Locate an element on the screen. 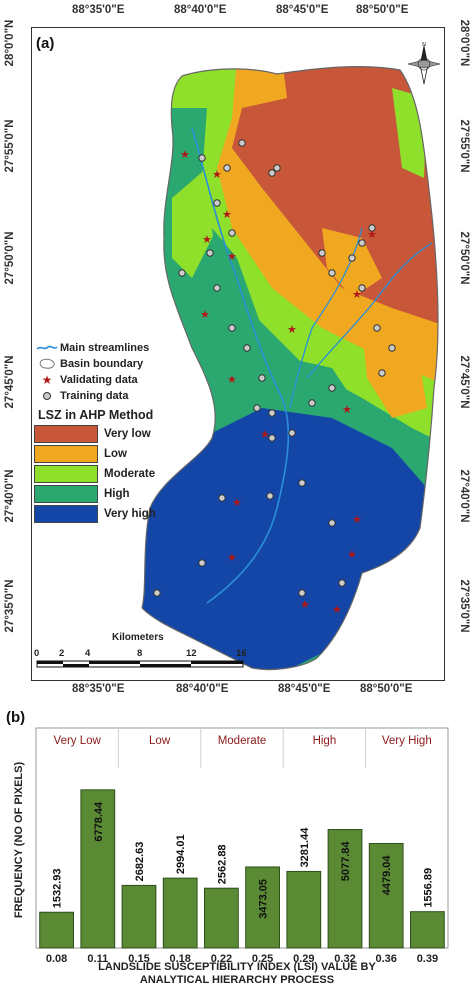 The height and width of the screenshot is (996, 474). group-label: Moderate is located at coordinates (242, 741).